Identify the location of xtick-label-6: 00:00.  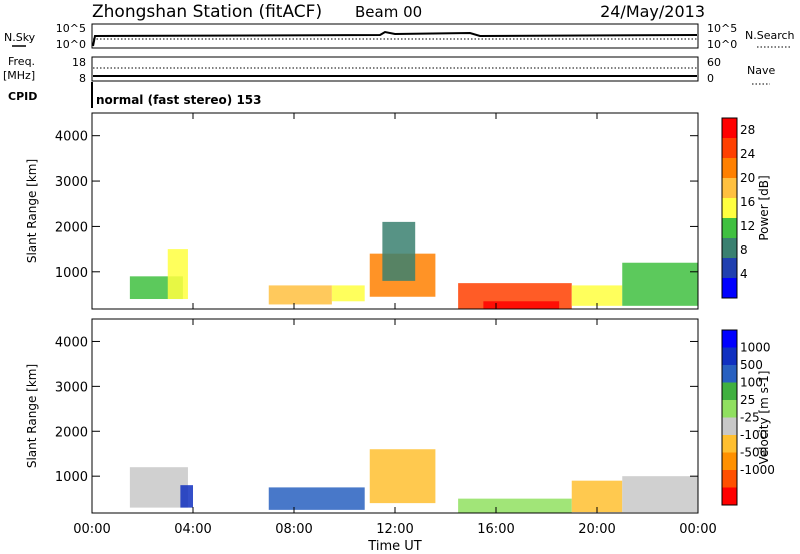
(697, 529).